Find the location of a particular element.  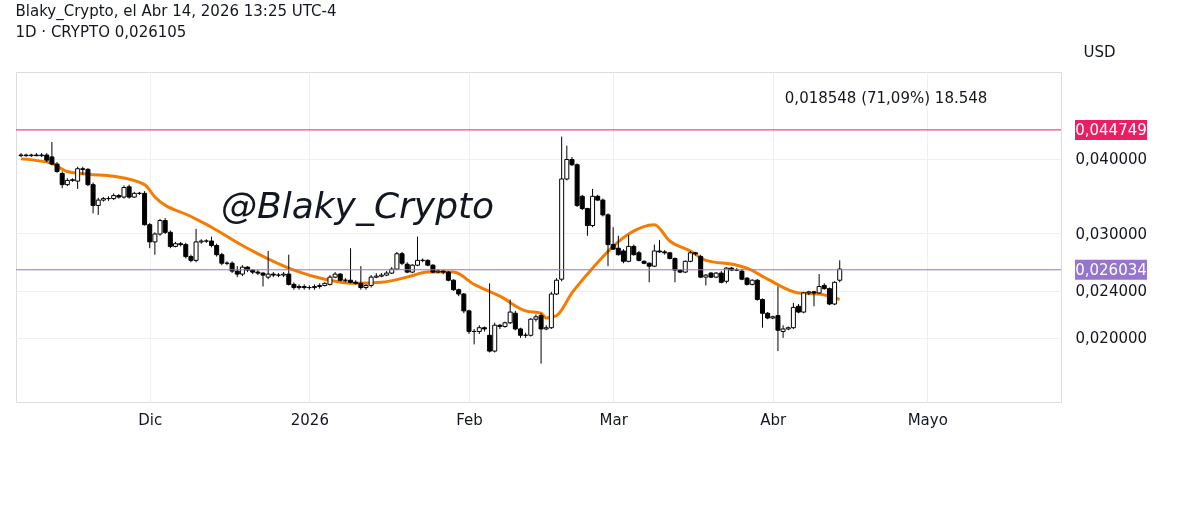

chart-title: Blaky_Crypto, el Abr 14, 2026 13:25 UTC-4 is located at coordinates (176, 11).